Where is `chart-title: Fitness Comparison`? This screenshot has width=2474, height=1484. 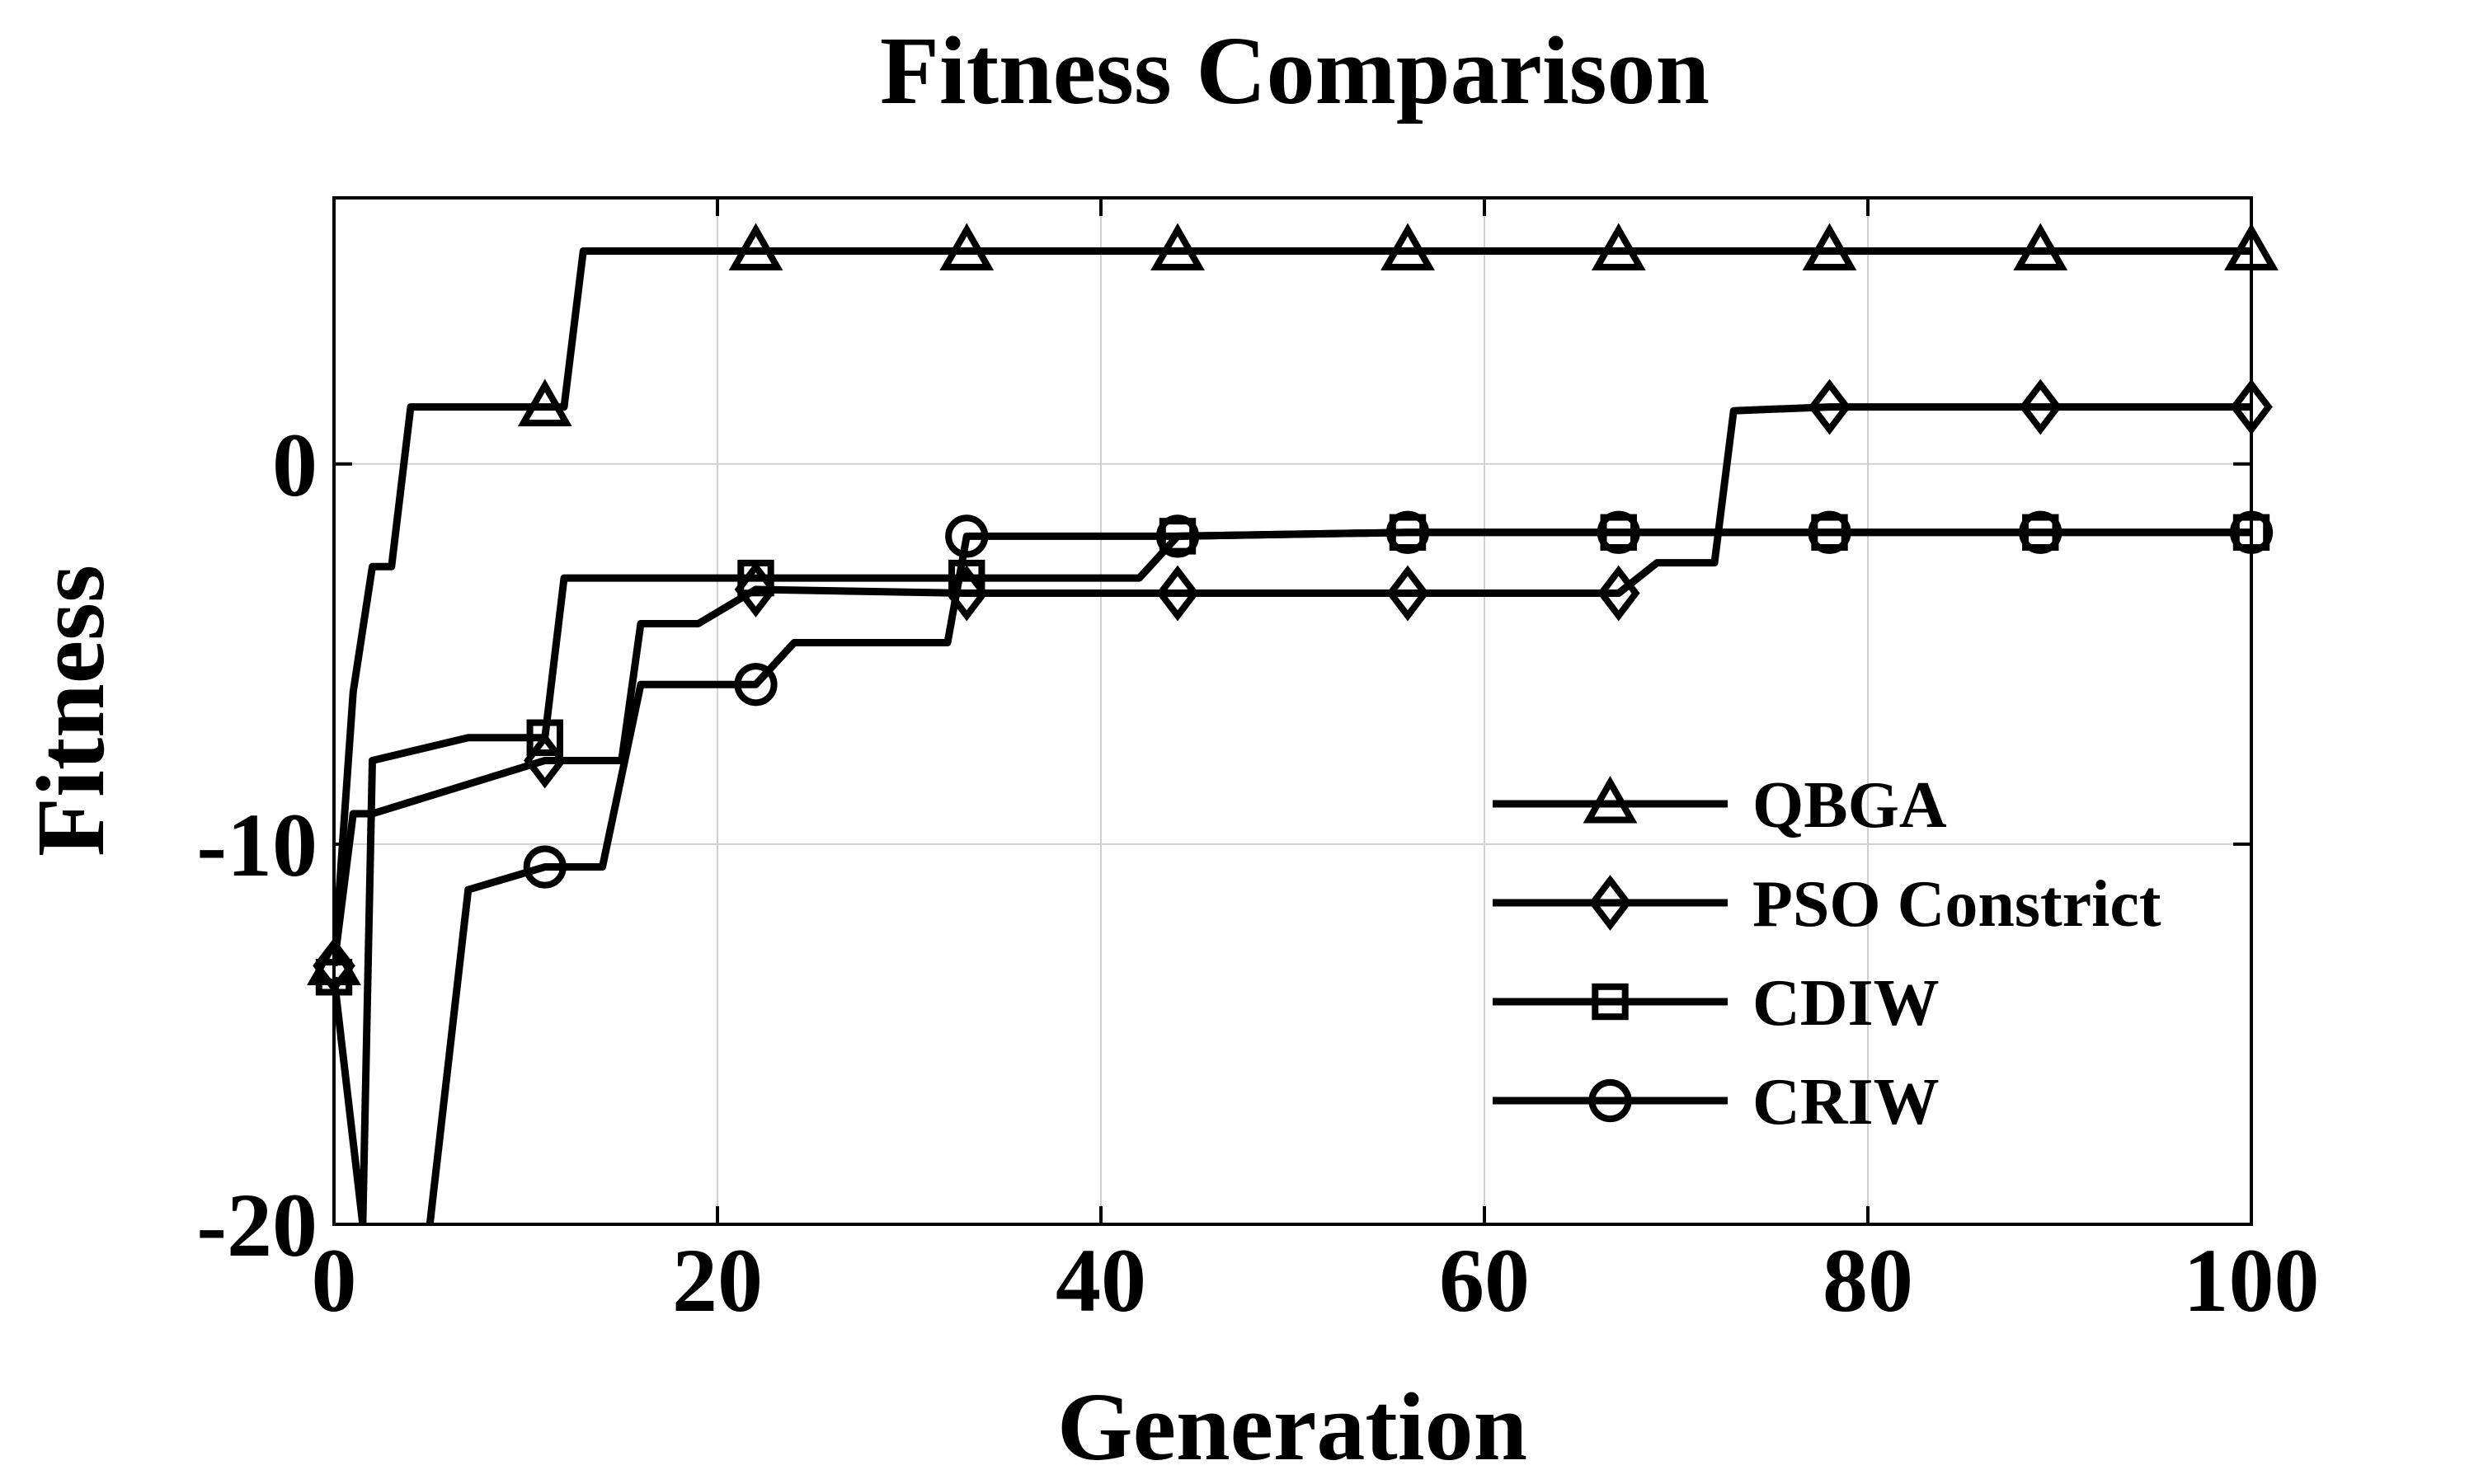 chart-title: Fitness Comparison is located at coordinates (1295, 70).